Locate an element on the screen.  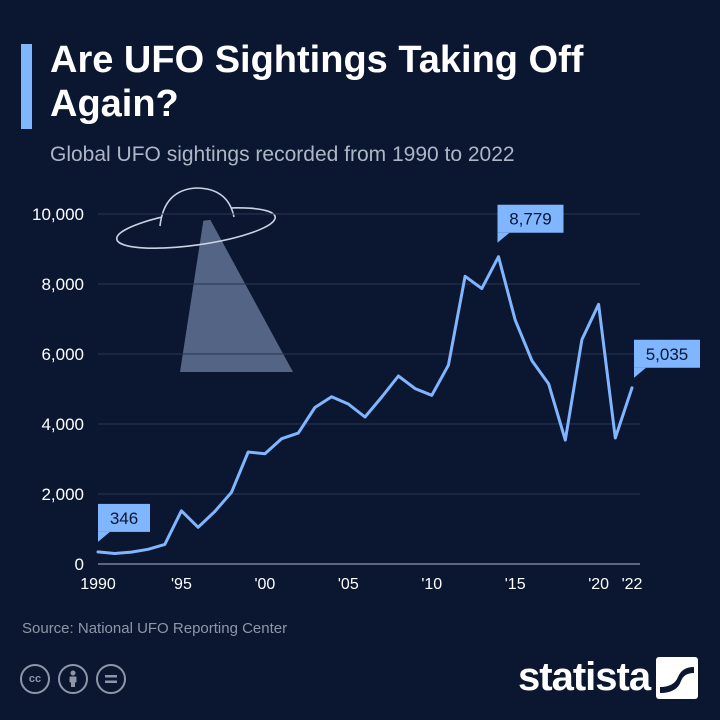
brand-wordmark: statista is located at coordinates (584, 677).